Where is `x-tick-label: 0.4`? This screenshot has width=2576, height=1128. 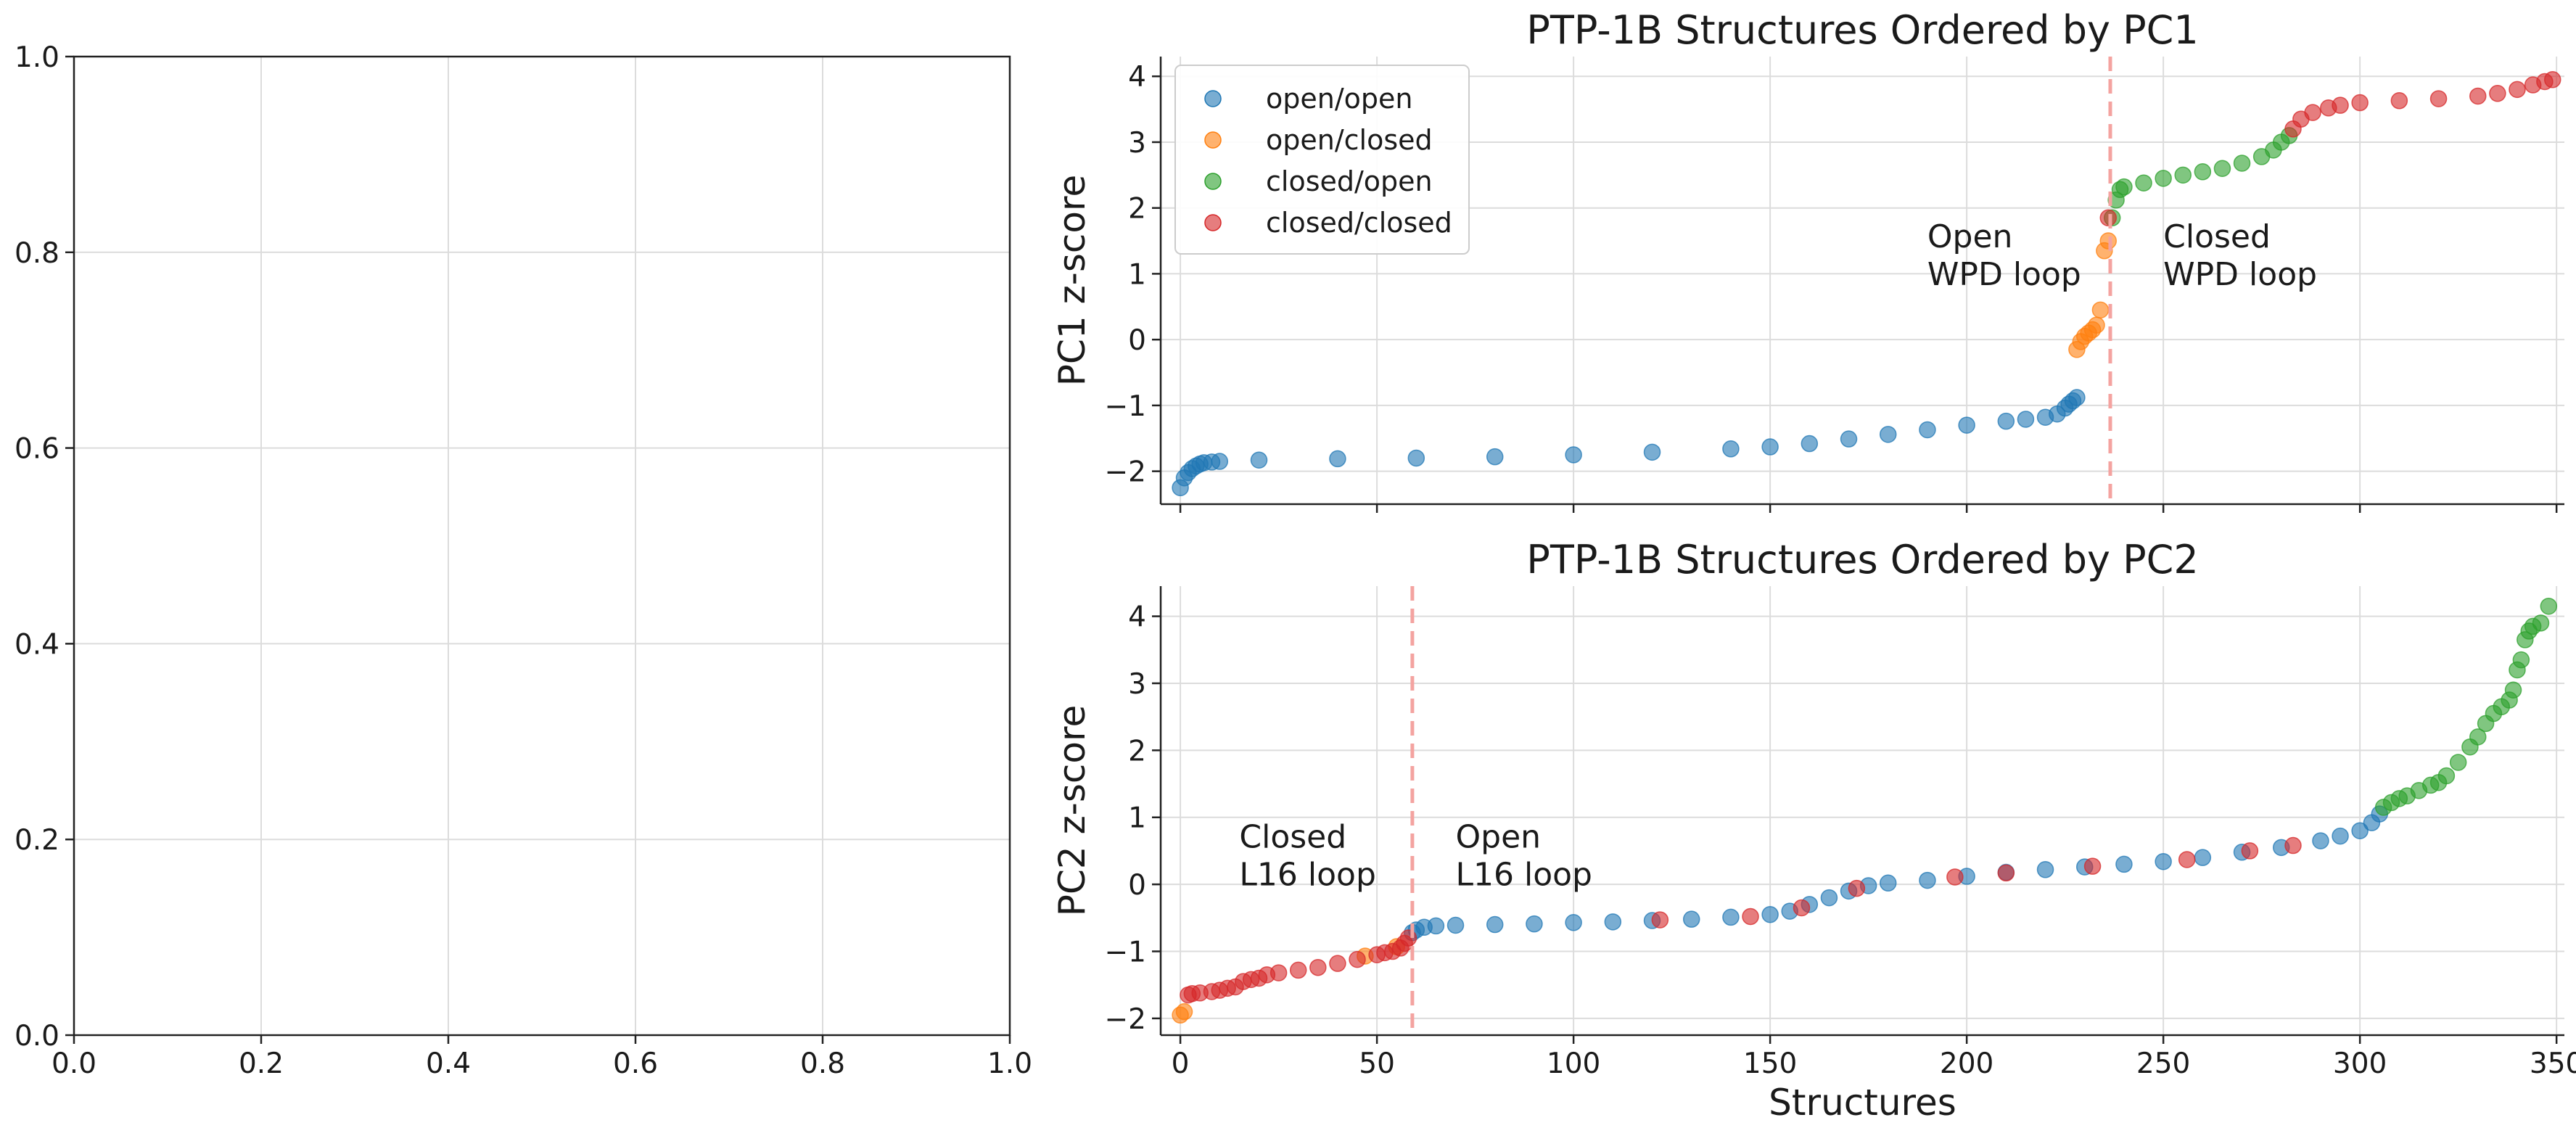
x-tick-label: 0.4 is located at coordinates (448, 1063).